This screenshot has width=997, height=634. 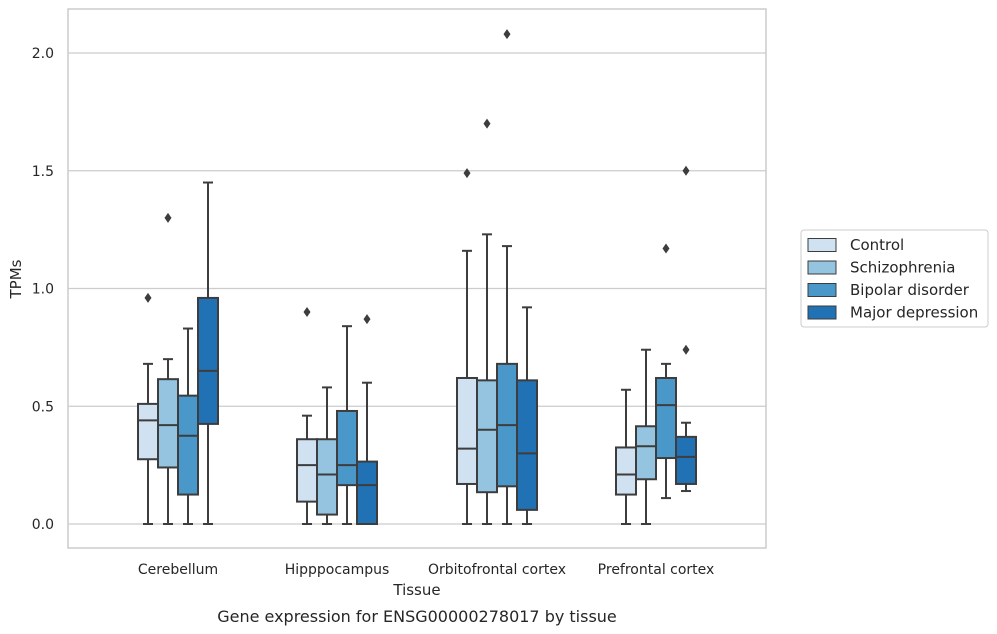 I want to click on y-axis-label: TPMs, so click(x=16, y=279).